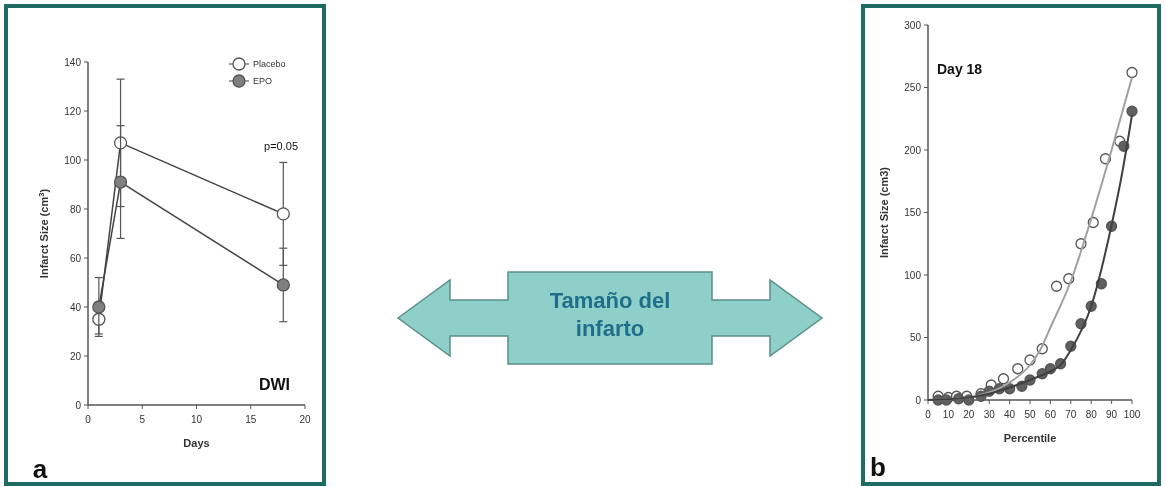 The image size is (1166, 487). I want to click on y-tick-label: 150, so click(913, 212).